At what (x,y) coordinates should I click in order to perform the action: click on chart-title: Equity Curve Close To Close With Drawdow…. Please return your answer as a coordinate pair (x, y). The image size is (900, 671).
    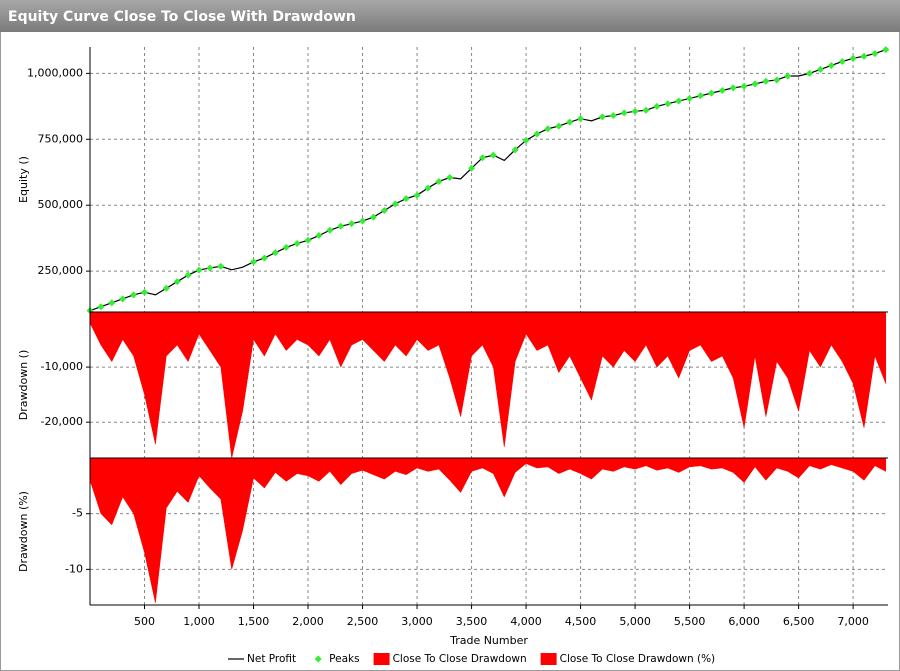
    Looking at the image, I should click on (182, 17).